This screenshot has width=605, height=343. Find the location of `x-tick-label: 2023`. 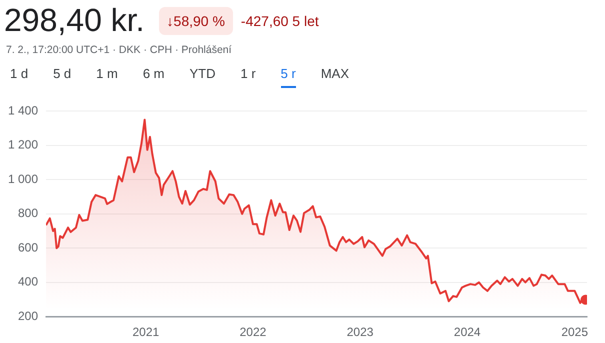

x-tick-label: 2023 is located at coordinates (360, 332).